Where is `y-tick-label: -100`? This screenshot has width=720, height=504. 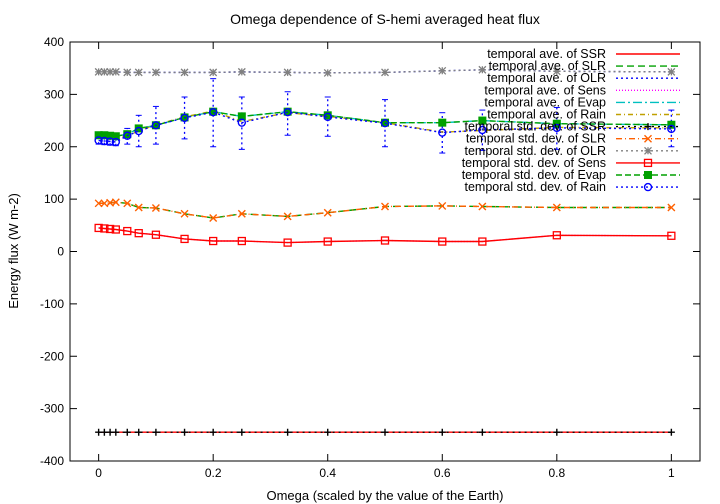 y-tick-label: -100 is located at coordinates (52, 304).